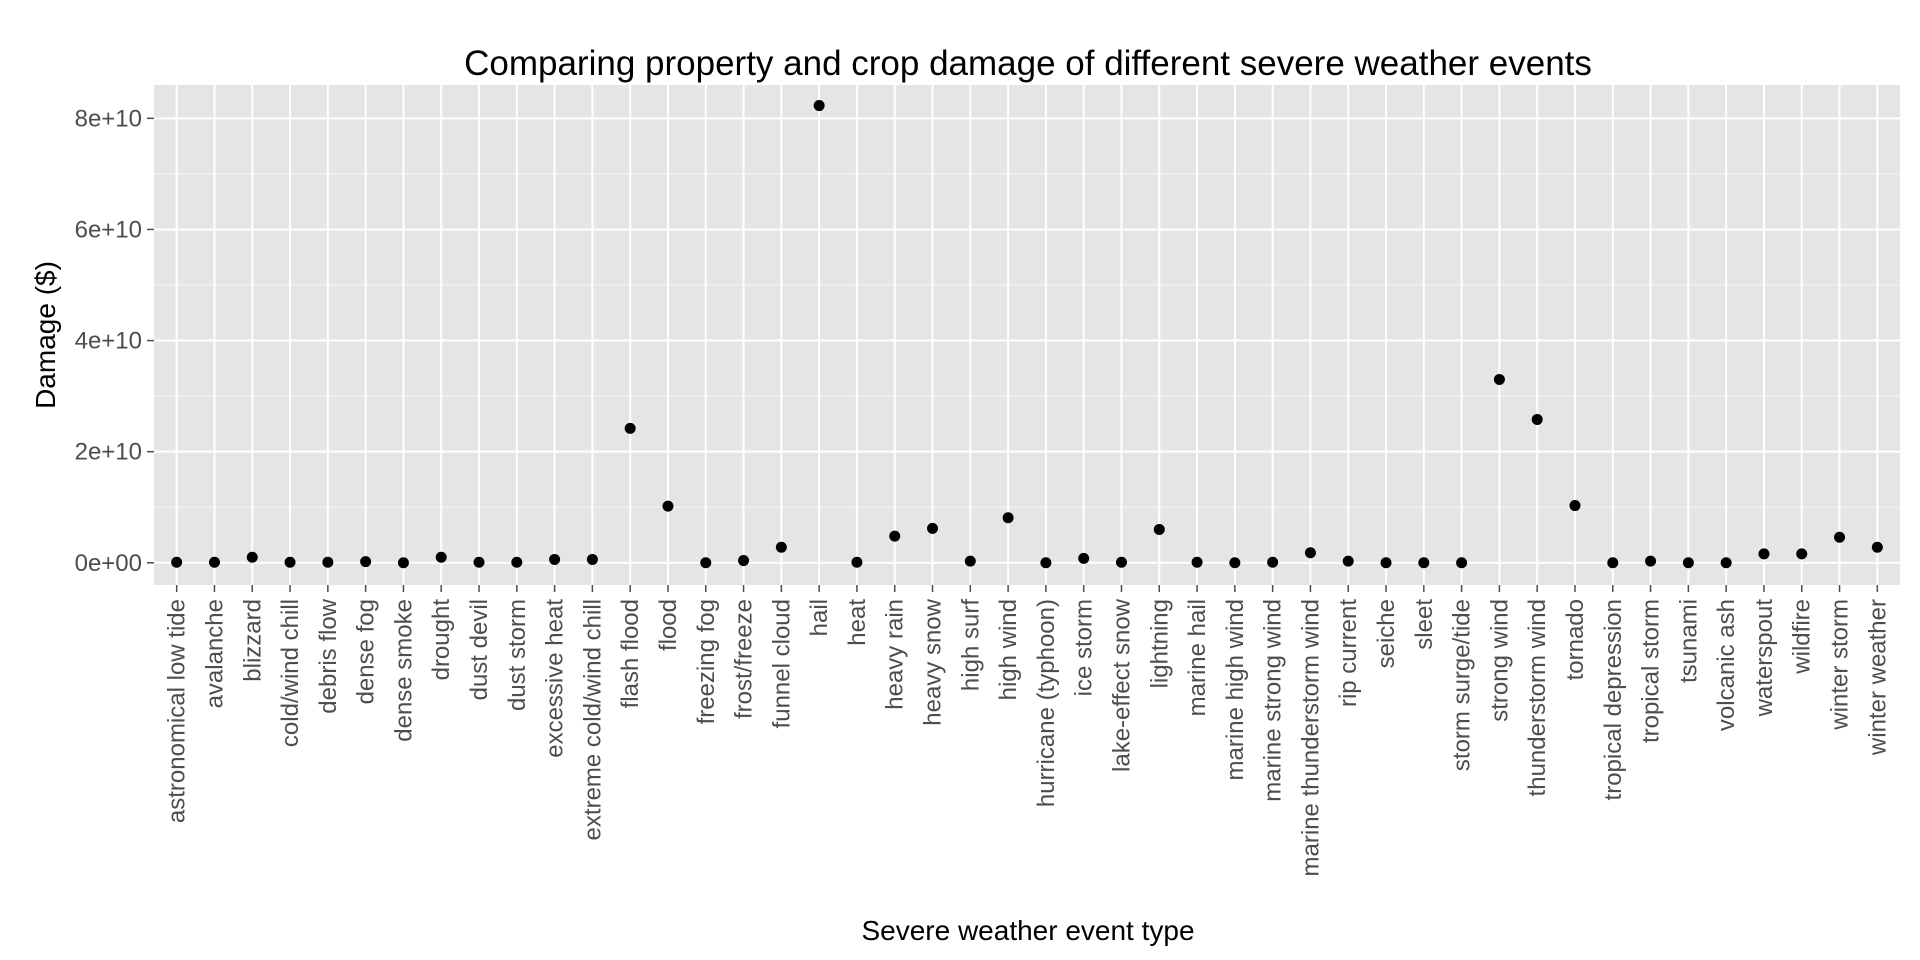 The height and width of the screenshot is (960, 1920). I want to click on x-tick-label: winter storm, so click(1840, 665).